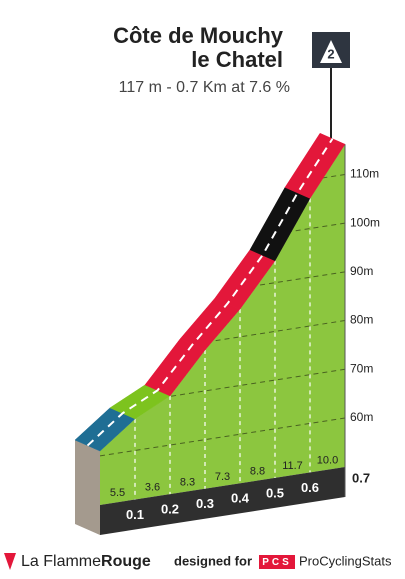 This screenshot has width=405, height=579. Describe the element at coordinates (364, 174) in the screenshot. I see `y-tick-label: 110m` at that location.